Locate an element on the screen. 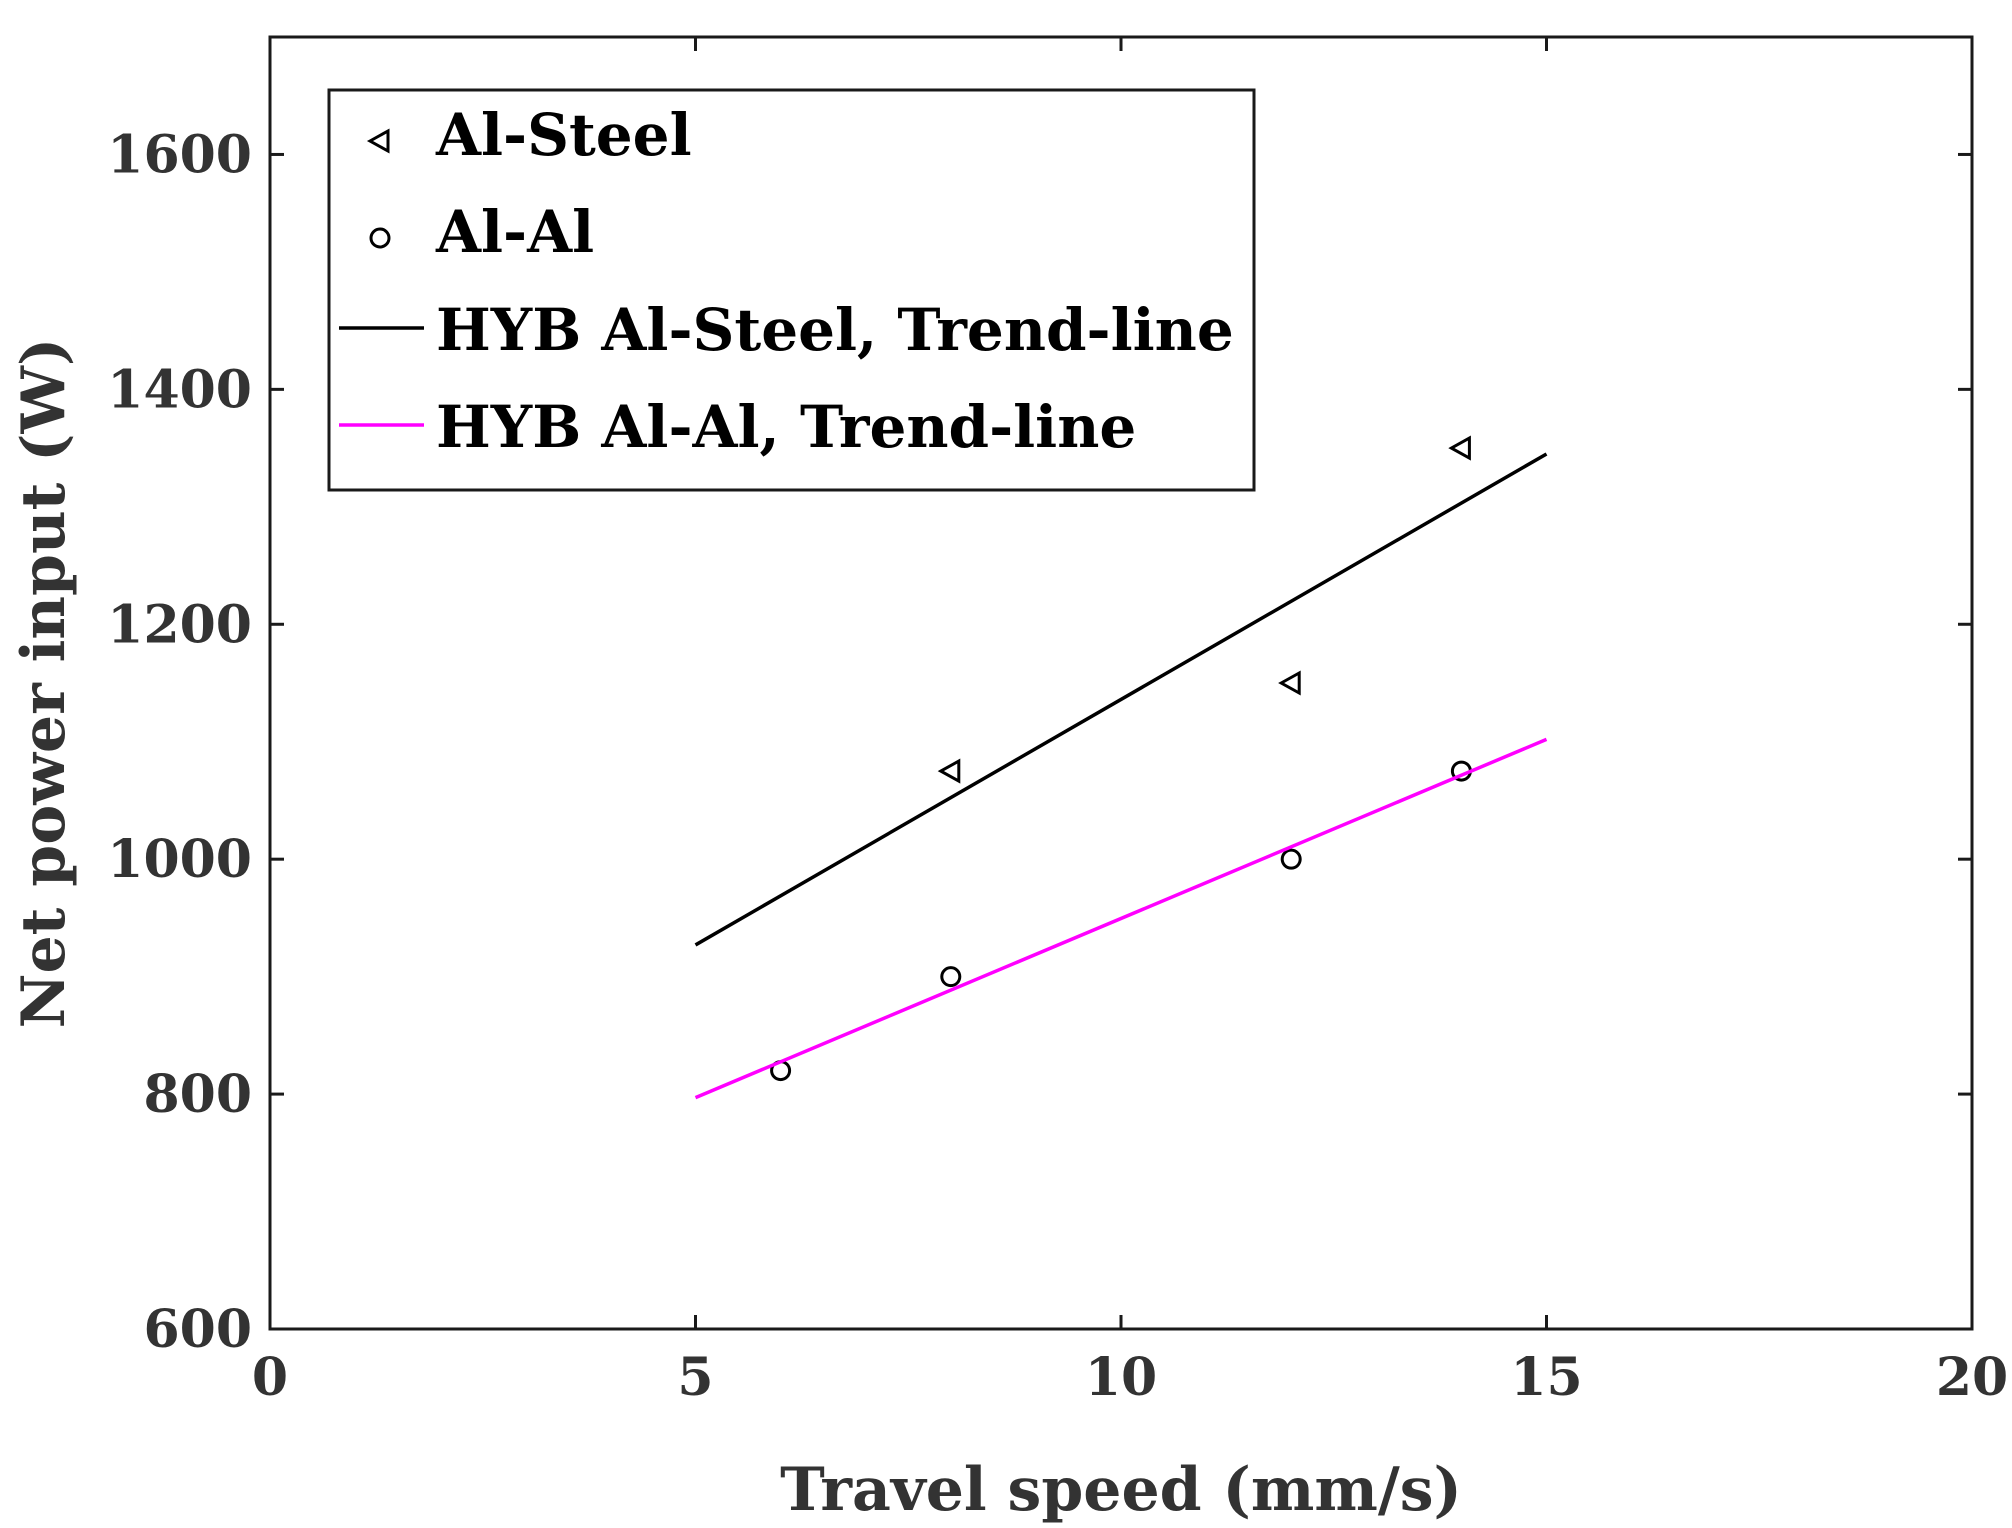 This screenshot has width=2012, height=1528. x-tick-label: 20 is located at coordinates (1972, 1377).